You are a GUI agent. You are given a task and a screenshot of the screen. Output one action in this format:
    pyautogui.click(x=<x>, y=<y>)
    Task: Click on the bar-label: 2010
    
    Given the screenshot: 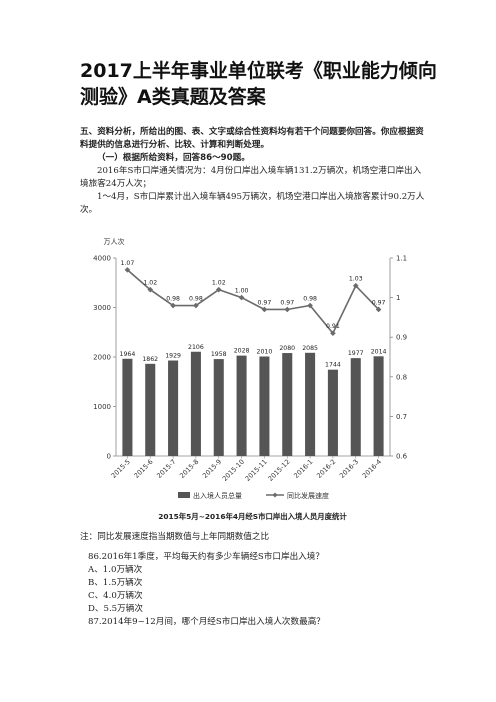 What is the action you would take?
    pyautogui.click(x=265, y=352)
    